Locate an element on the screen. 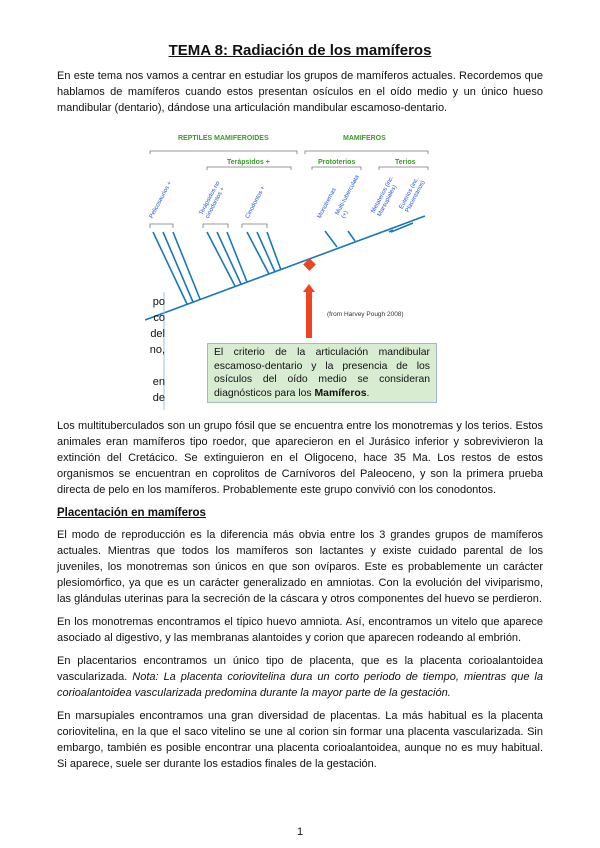 This screenshot has height=848, width=600. group-label-reptiles: REPTILES MAMIFEROIDES is located at coordinates (223, 138).